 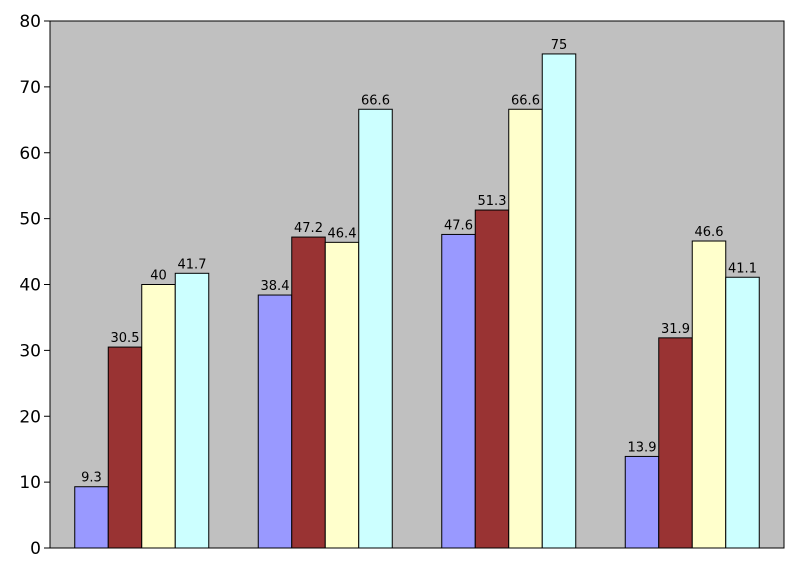 I want to click on y-tick-label: 70, so click(x=30, y=88).